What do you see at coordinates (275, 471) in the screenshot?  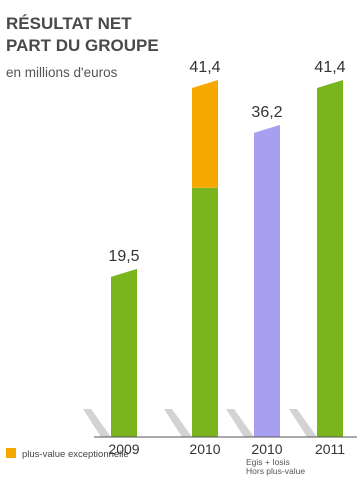 I see `category-note-line: Hors plus-value` at bounding box center [275, 471].